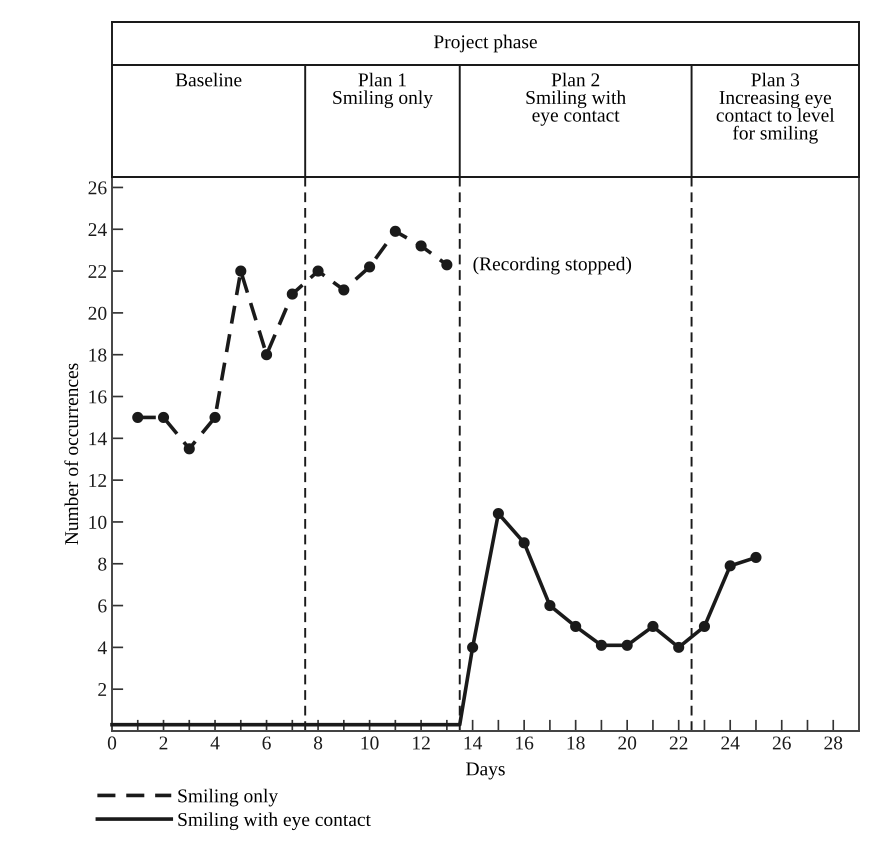  Describe the element at coordinates (576, 743) in the screenshot. I see `x-tick-label: 18` at that location.